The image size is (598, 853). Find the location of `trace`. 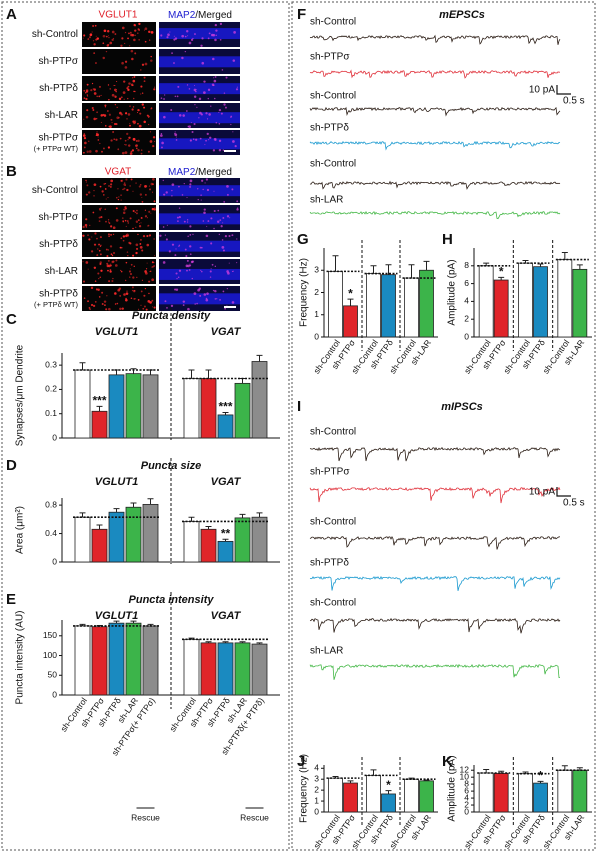

trace is located at coordinates (435, 185).